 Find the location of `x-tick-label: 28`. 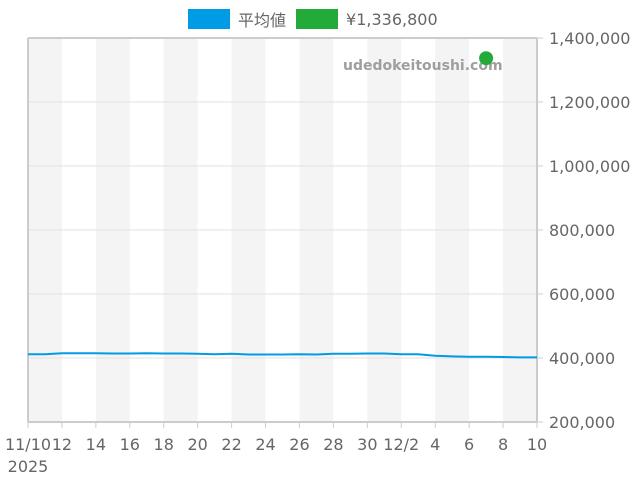

x-tick-label: 28 is located at coordinates (333, 444).